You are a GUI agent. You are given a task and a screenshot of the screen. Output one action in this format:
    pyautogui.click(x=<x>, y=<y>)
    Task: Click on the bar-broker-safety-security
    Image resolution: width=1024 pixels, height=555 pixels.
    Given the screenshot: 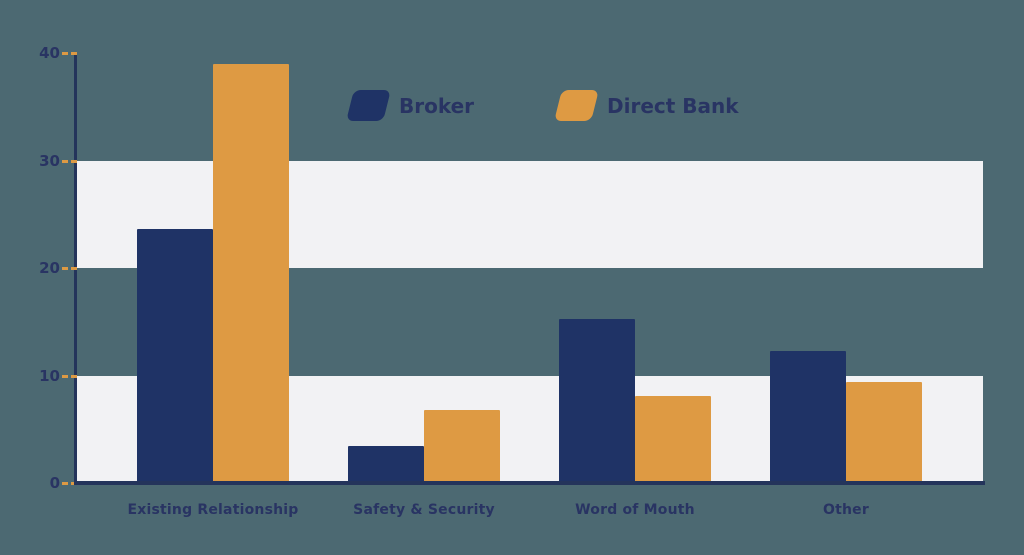 What is the action you would take?
    pyautogui.click(x=386, y=464)
    